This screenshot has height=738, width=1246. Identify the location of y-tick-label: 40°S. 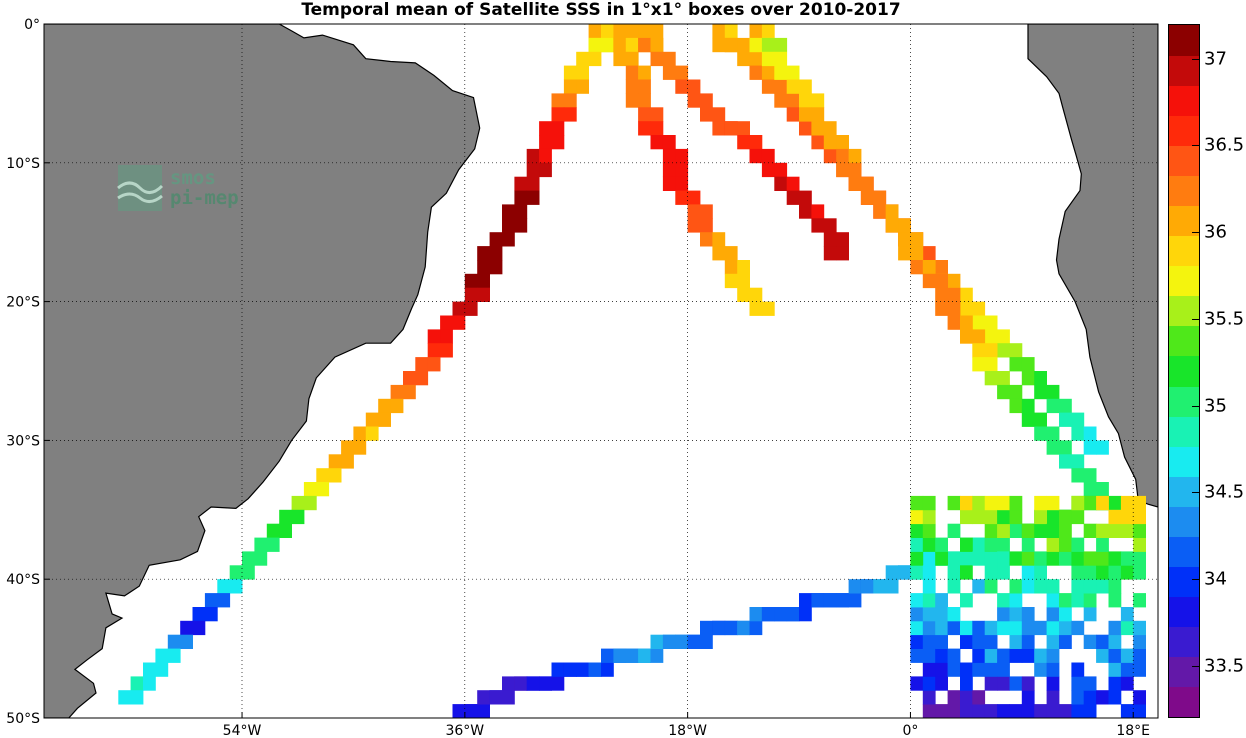
(23, 580).